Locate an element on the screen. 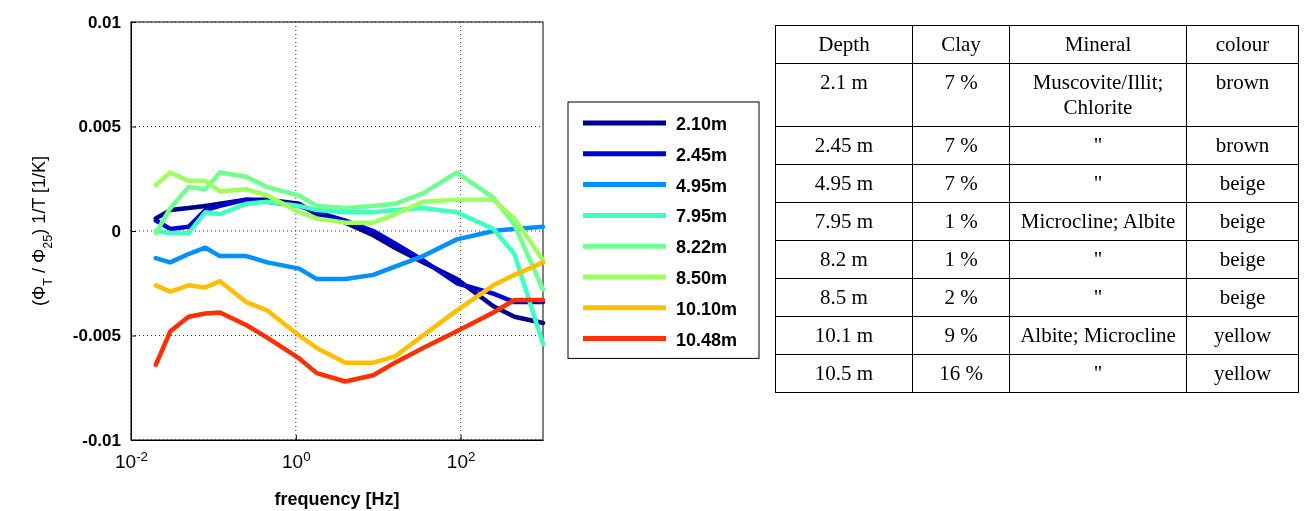 Image resolution: width=1305 pixels, height=511 pixels. category-label: Depth is located at coordinates (844, 44).